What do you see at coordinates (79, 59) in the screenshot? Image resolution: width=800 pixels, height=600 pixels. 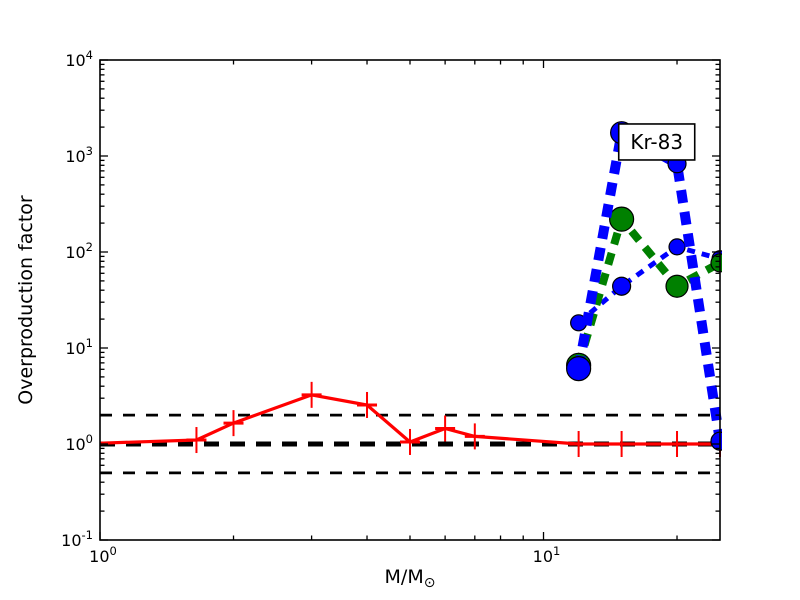 I see `y-tick-label: 10⁴` at bounding box center [79, 59].